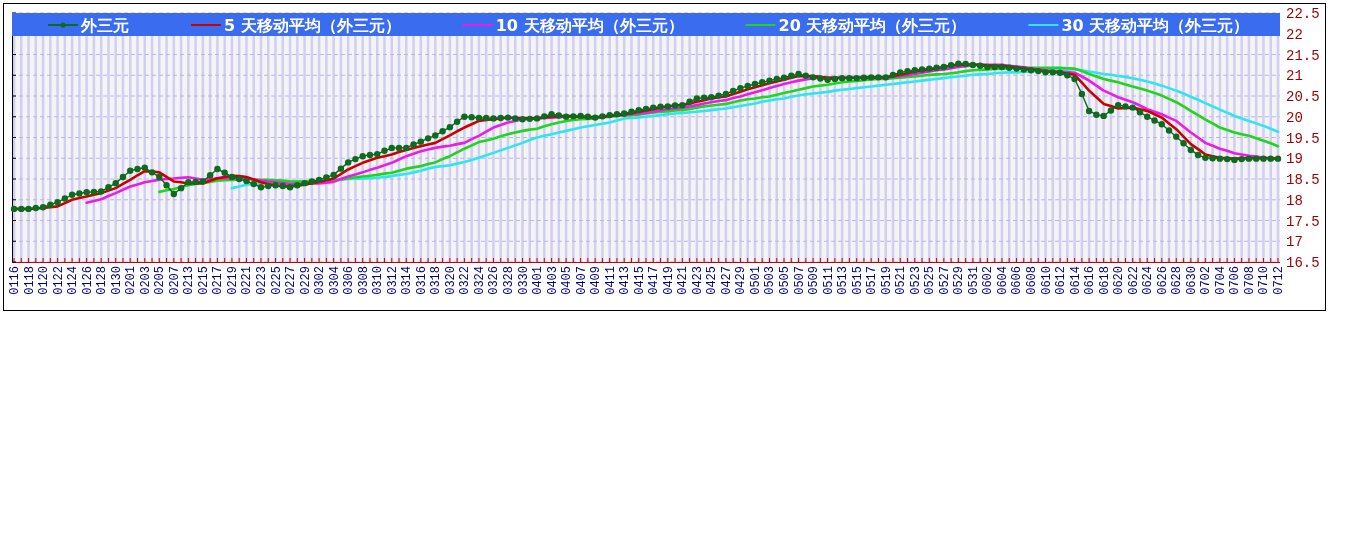  I want to click on x-tick-label: 0513, so click(843, 280).